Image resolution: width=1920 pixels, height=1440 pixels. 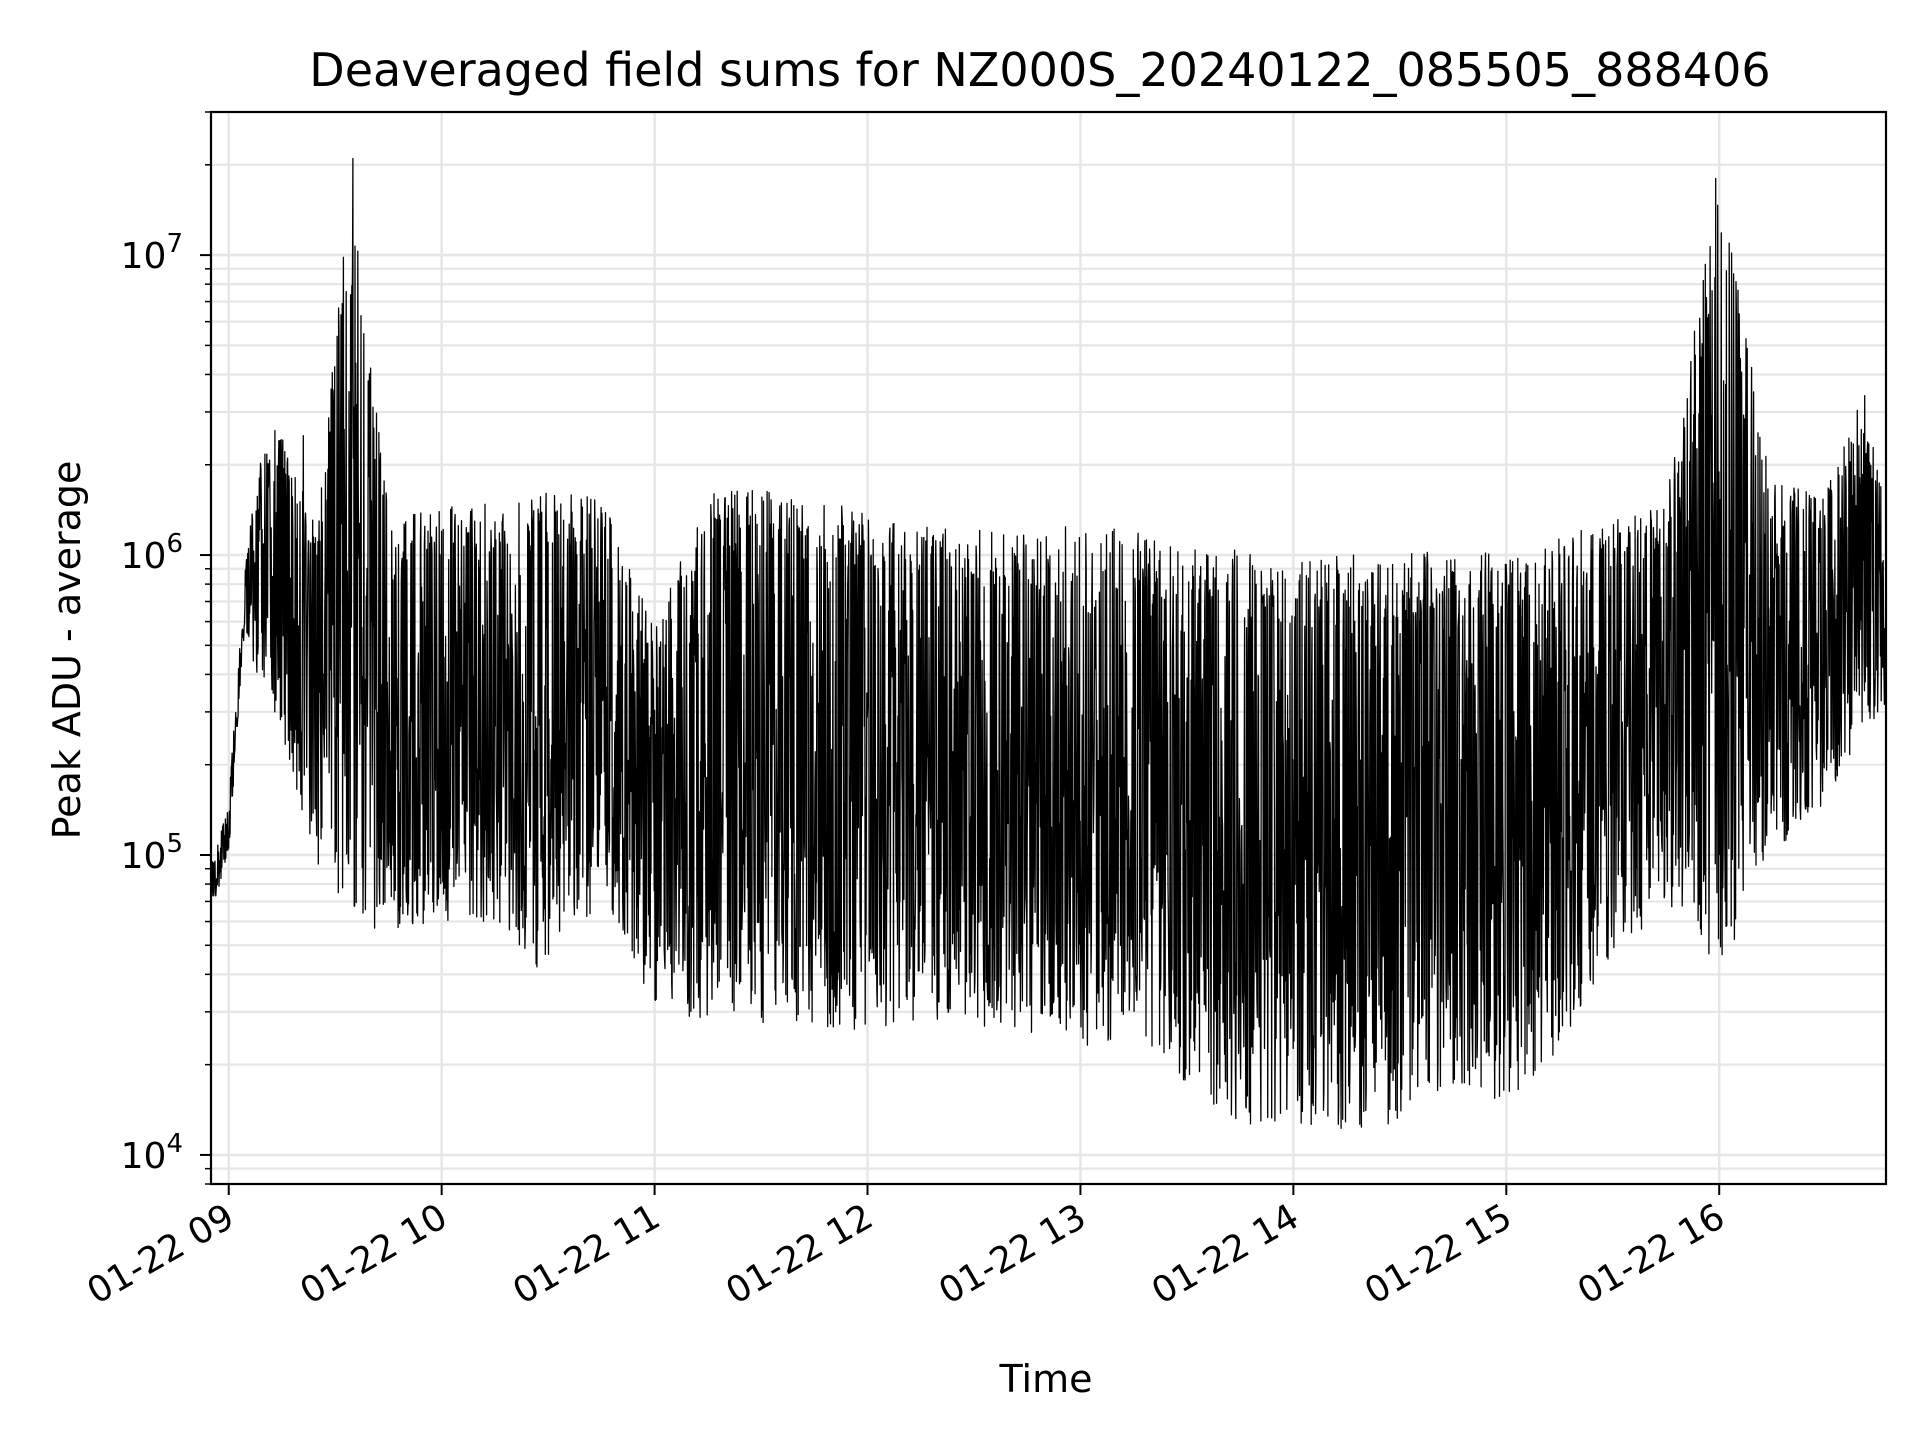 What do you see at coordinates (67, 650) in the screenshot?
I see `y-axis-label: Peak ADU - average` at bounding box center [67, 650].